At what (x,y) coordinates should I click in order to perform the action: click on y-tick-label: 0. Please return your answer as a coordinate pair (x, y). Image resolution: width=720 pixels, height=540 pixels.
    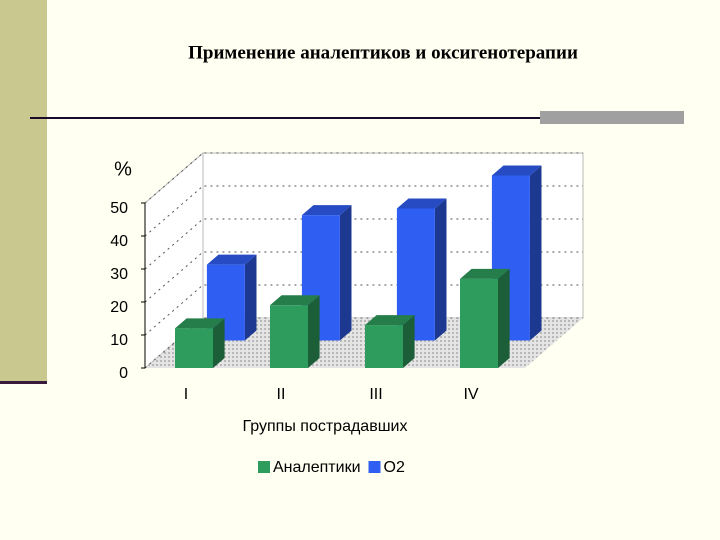
    Looking at the image, I should click on (123, 373).